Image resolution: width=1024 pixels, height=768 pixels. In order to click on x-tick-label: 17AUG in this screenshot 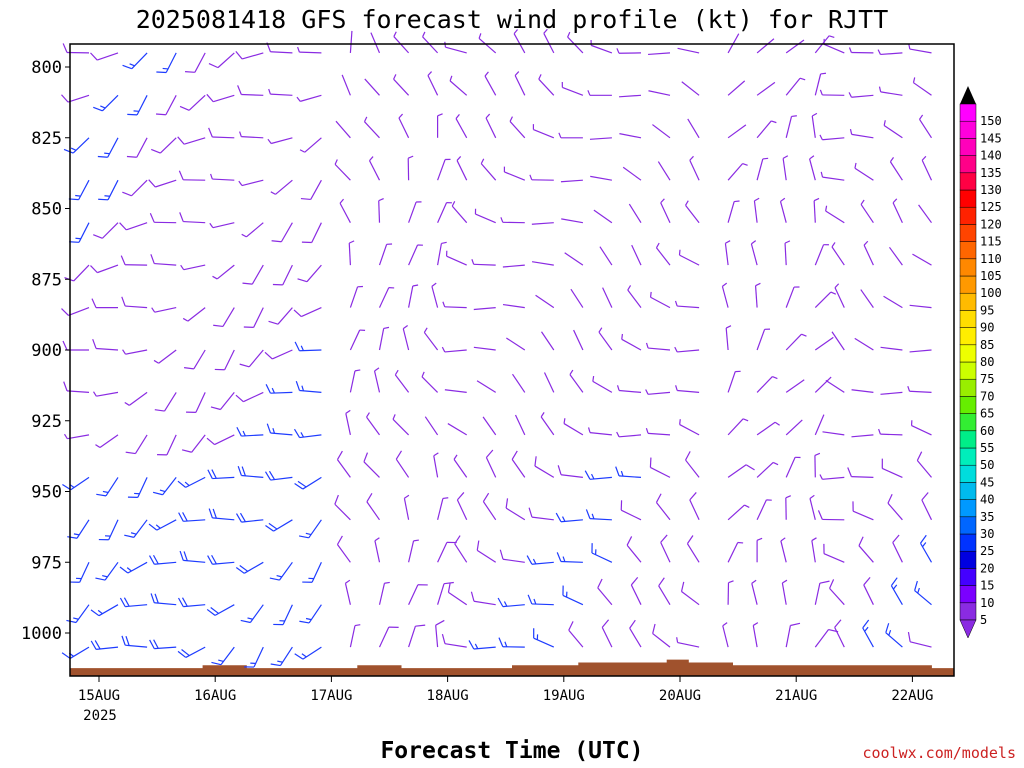, I will do `click(331, 696)`.